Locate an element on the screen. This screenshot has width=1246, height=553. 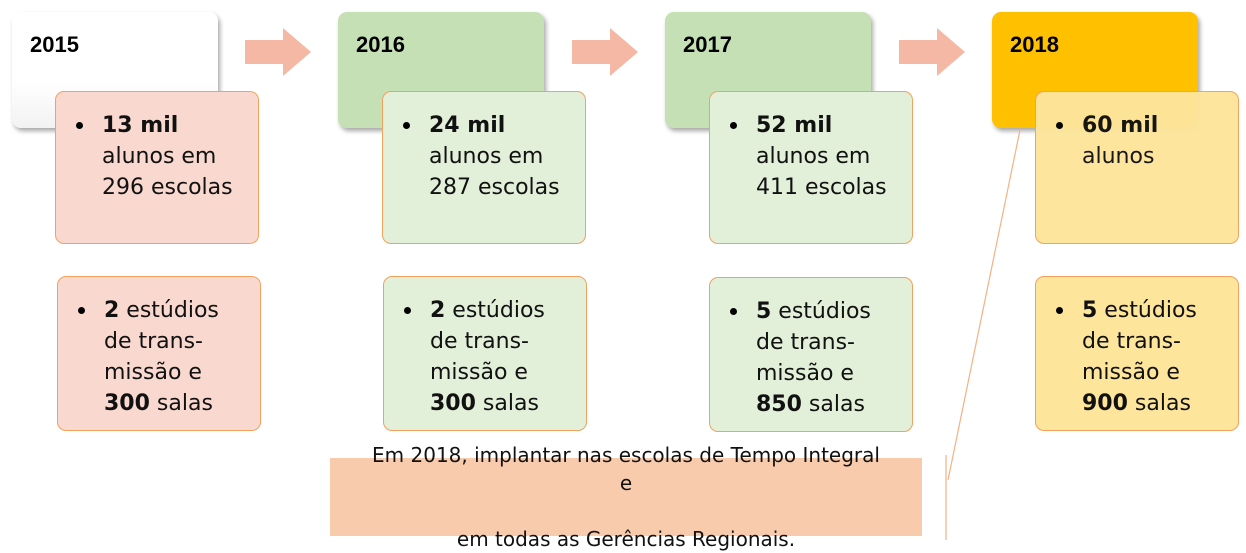
students-value: 60 mil is located at coordinates (1120, 125).